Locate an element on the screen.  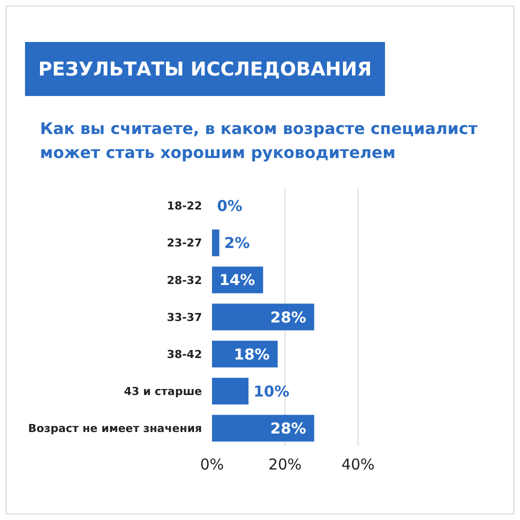
y-tick-label: 28-32 is located at coordinates (184, 280).